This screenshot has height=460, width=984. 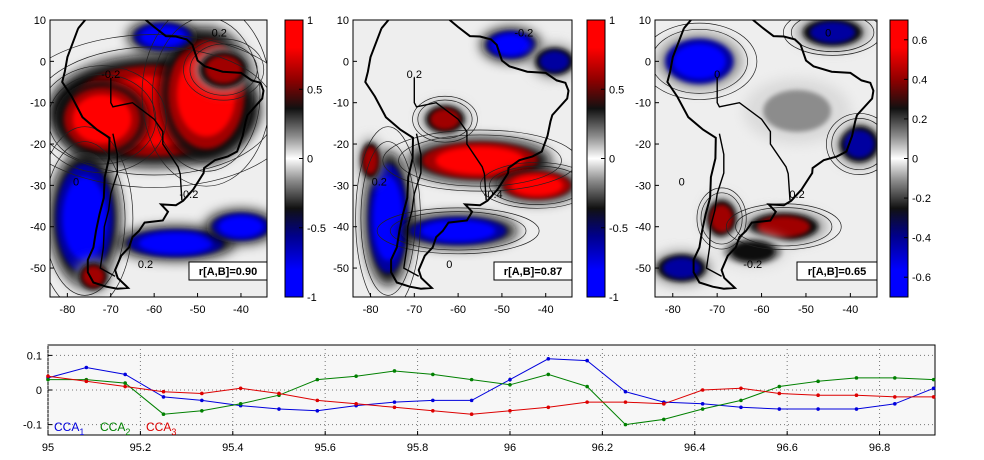 What do you see at coordinates (341, 104) in the screenshot?
I see `map-2-y-tick-label: -10` at bounding box center [341, 104].